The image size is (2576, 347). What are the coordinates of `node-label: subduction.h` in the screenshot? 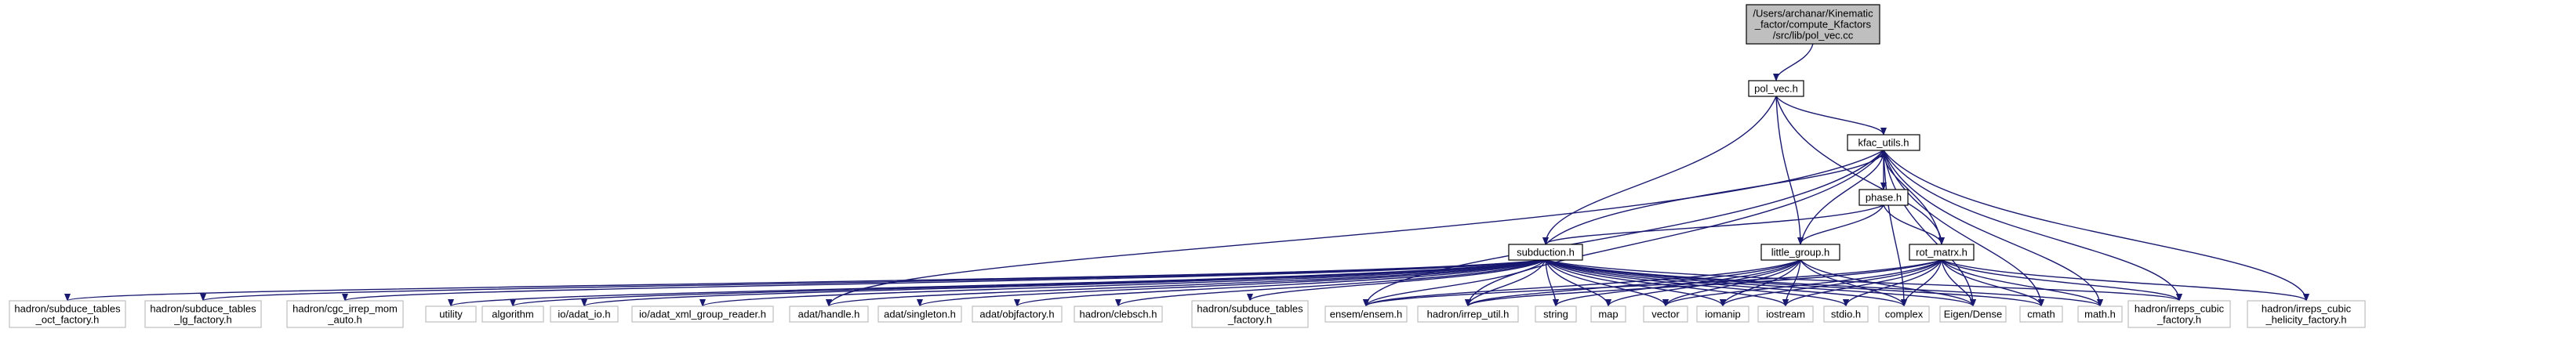 It's located at (1546, 252).